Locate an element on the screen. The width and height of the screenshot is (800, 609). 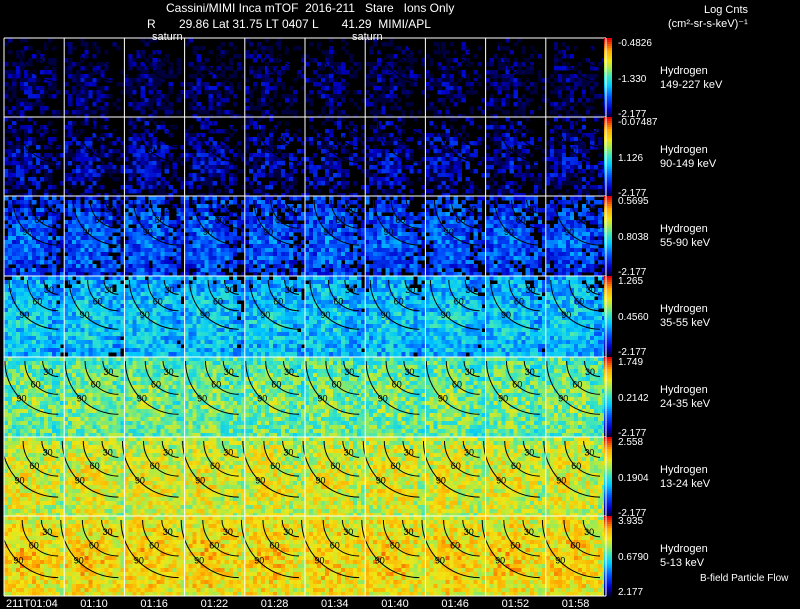
colorbar-step is located at coordinates (608, 162).